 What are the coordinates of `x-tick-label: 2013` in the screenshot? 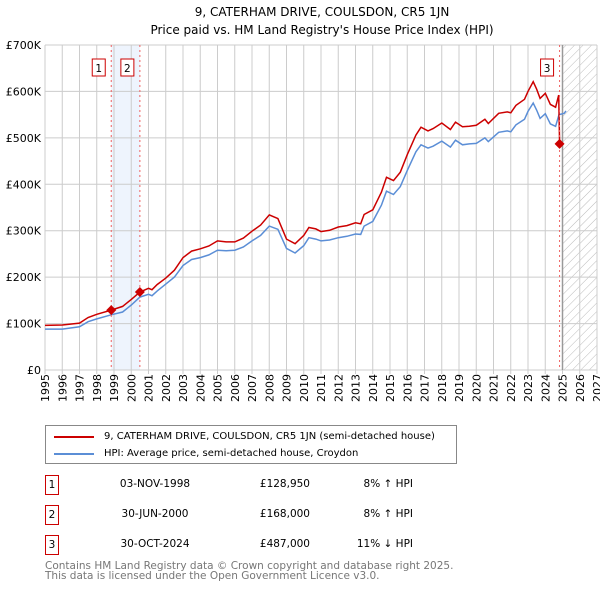 It's located at (356, 388).